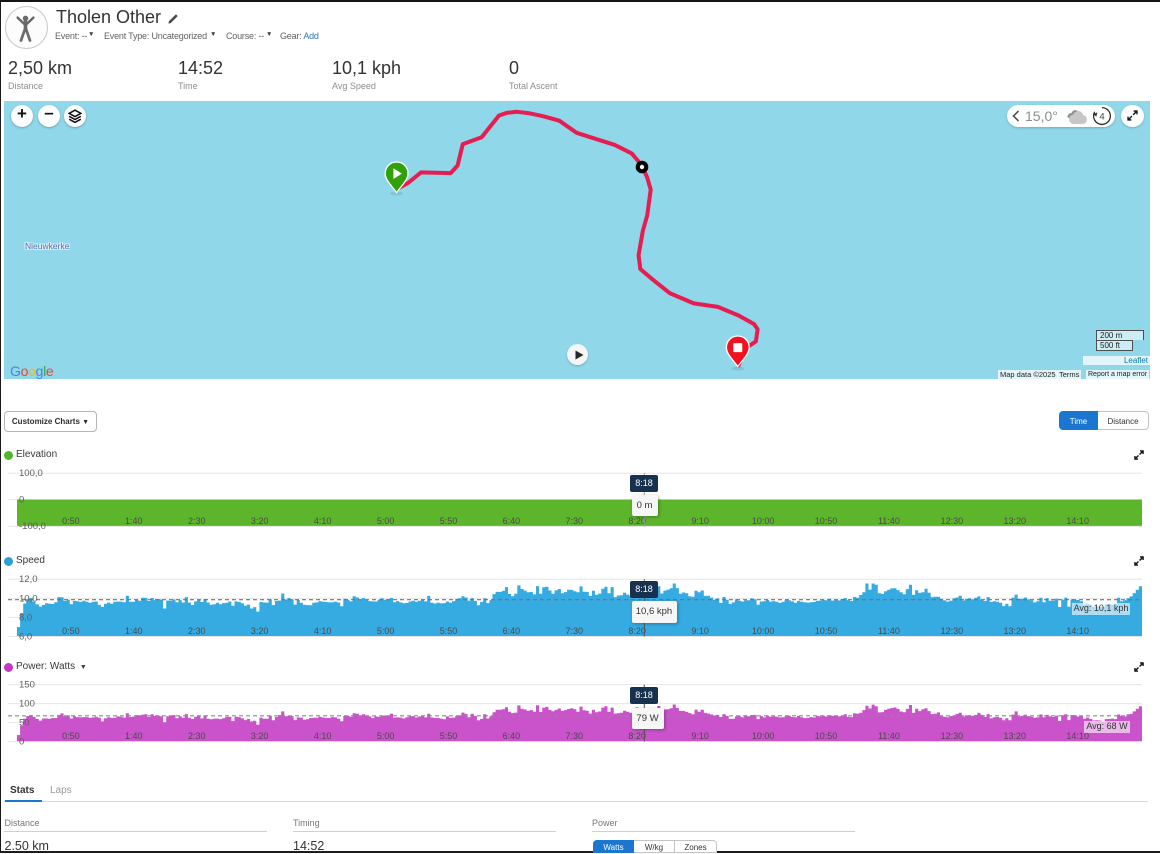 The height and width of the screenshot is (854, 1160). What do you see at coordinates (24, 723) in the screenshot?
I see `svg-text: 50` at bounding box center [24, 723].